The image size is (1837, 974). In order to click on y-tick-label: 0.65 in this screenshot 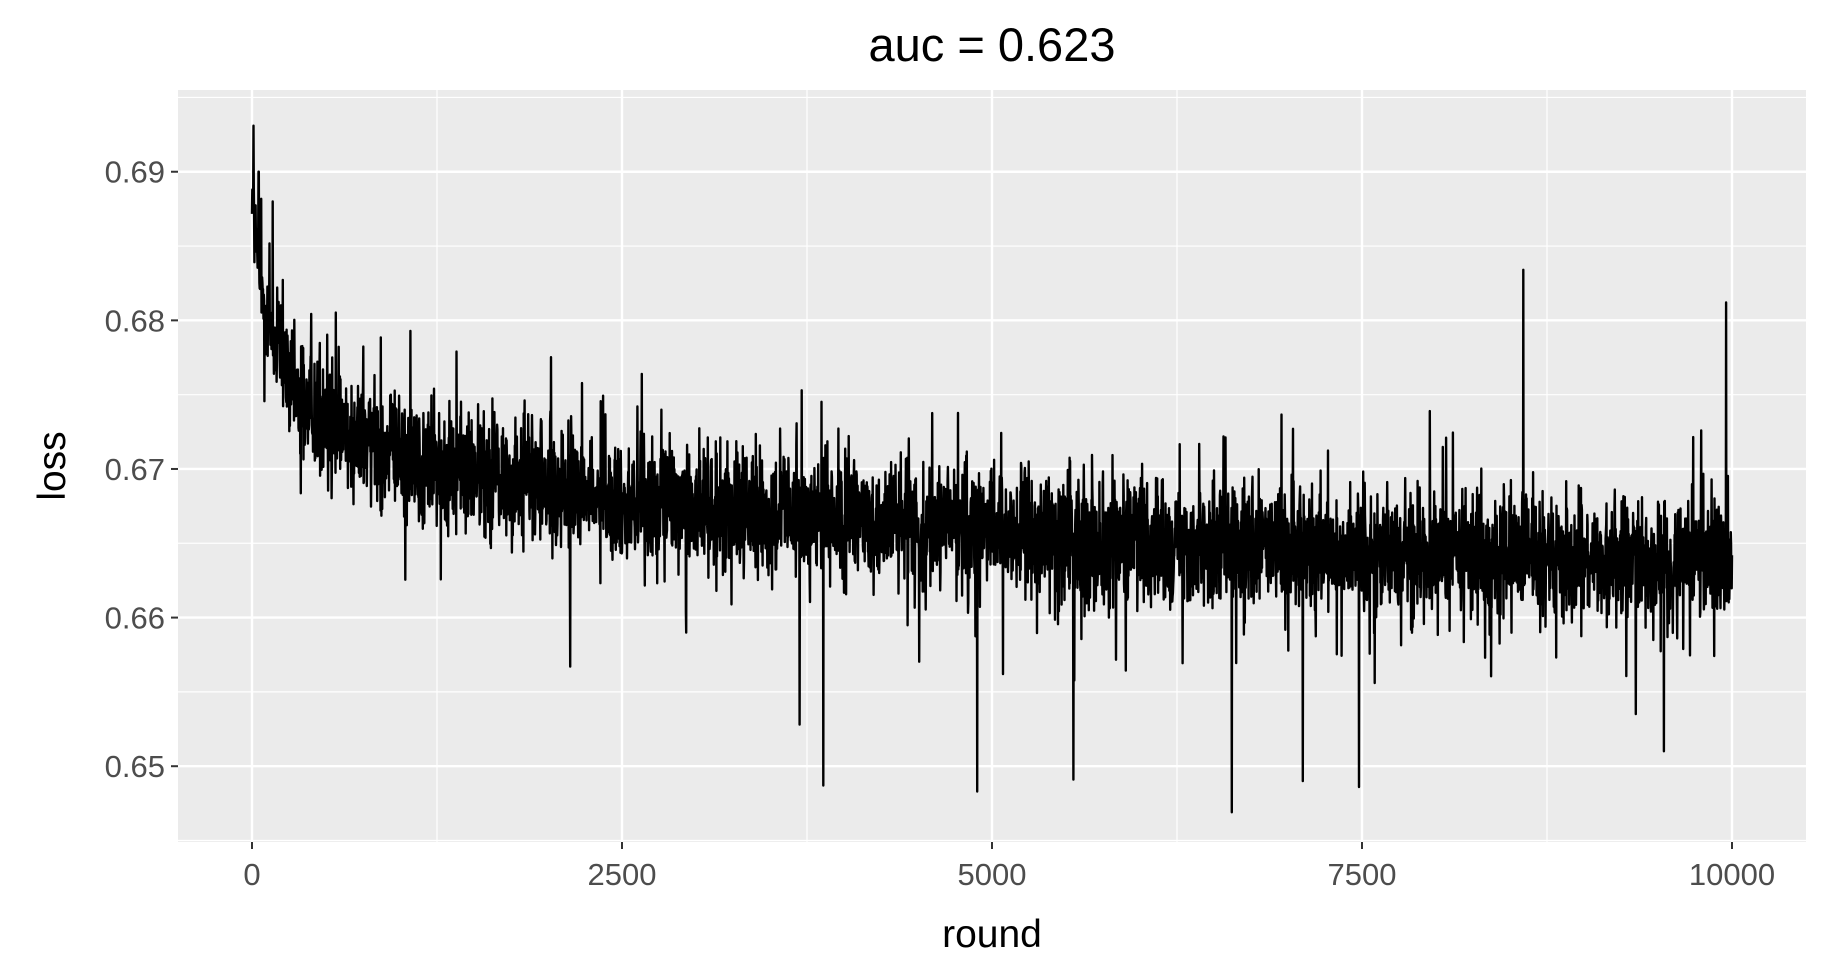, I will do `click(135, 766)`.